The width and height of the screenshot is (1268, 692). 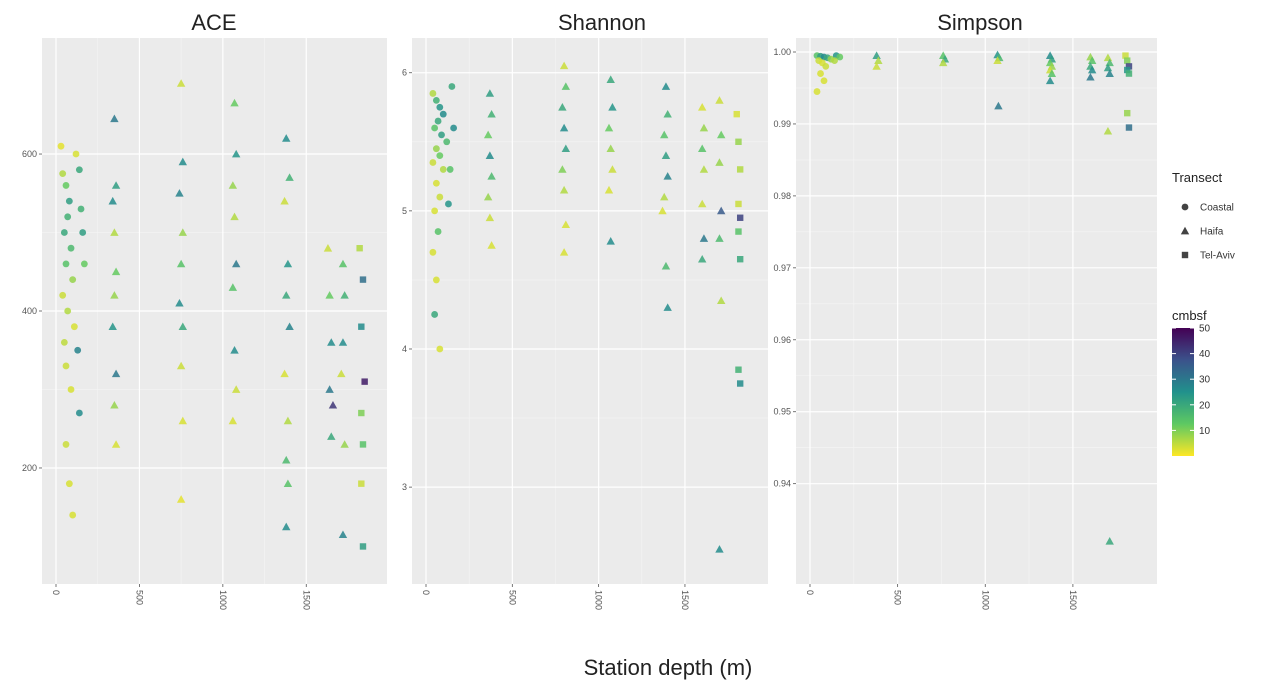 I want to click on y-tick-label: 0.95, so click(x=782, y=412).